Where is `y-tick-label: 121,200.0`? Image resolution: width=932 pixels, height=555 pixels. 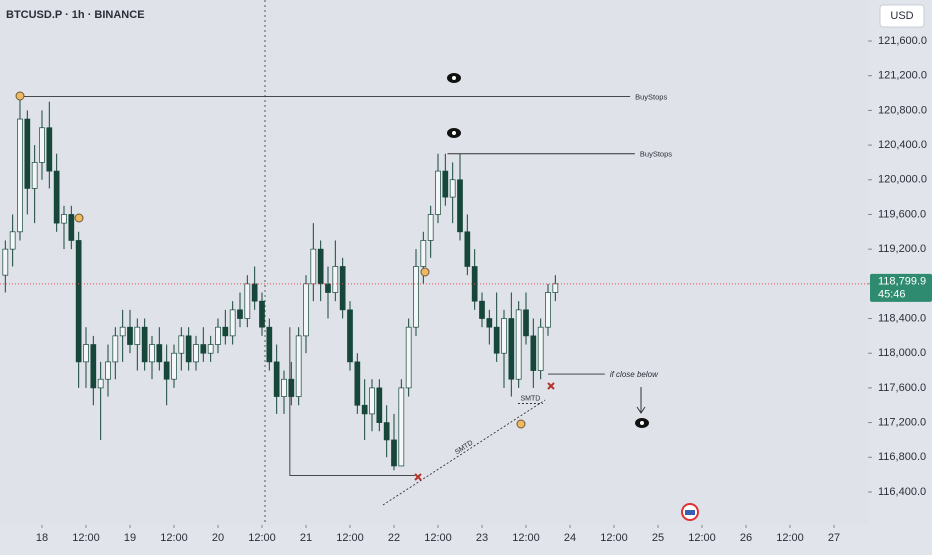 y-tick-label: 121,200.0 is located at coordinates (902, 76).